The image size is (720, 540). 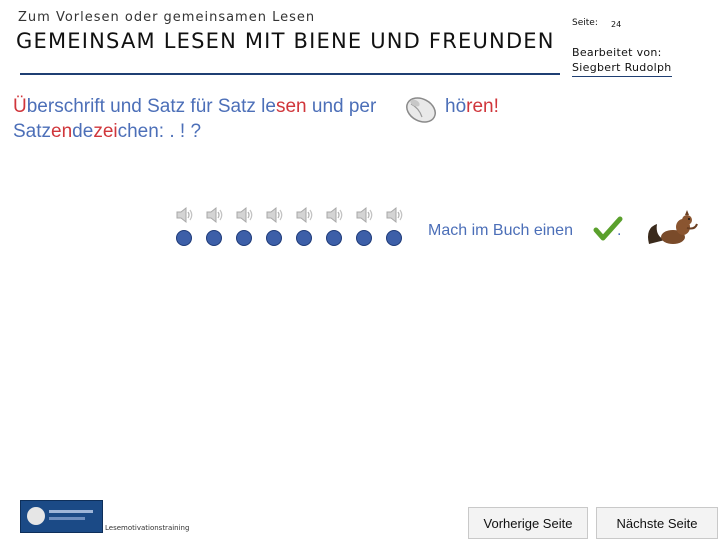 I want to click on instruction-segment: chen: . ! ?, so click(x=159, y=131).